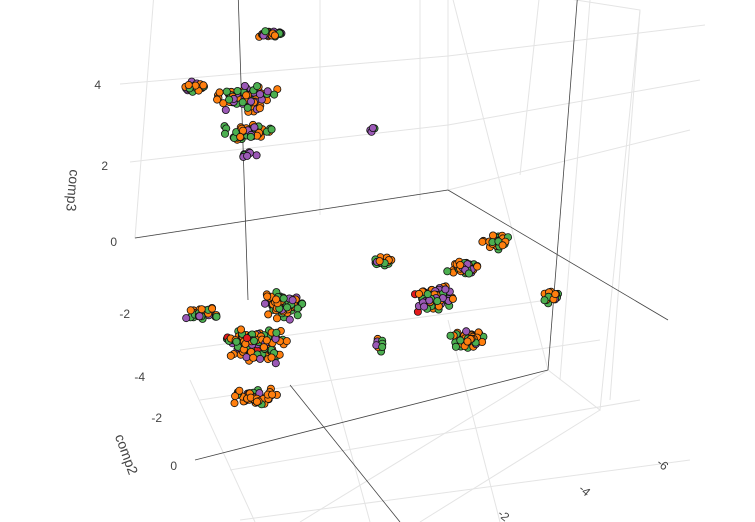 The width and height of the screenshot is (755, 522). What do you see at coordinates (119, 231) in the screenshot?
I see `z-ticks: 4 2 0 -2 -4` at bounding box center [119, 231].